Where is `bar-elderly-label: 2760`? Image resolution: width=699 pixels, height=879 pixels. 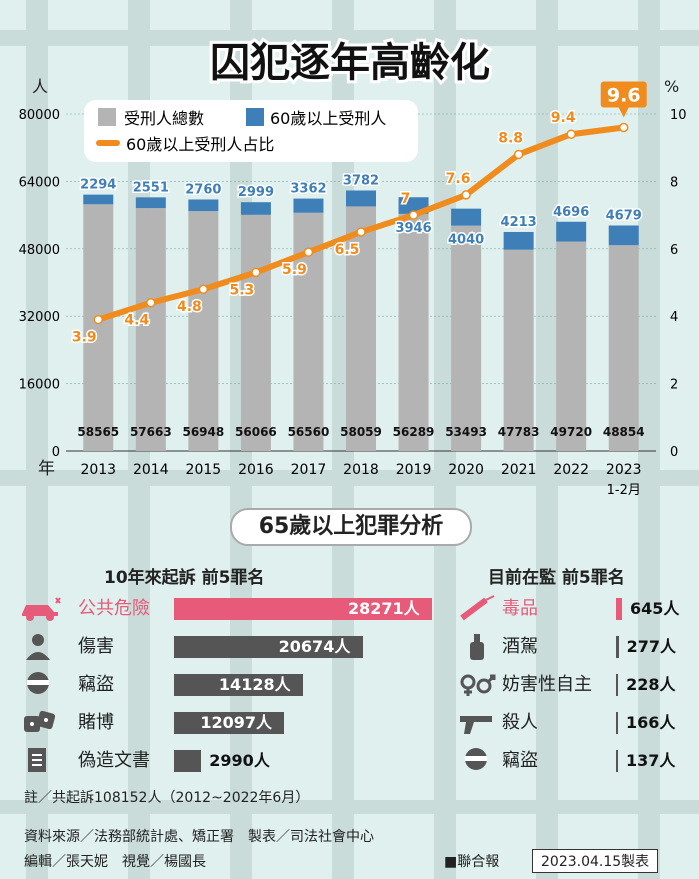
bar-elderly-label: 2760 is located at coordinates (203, 189).